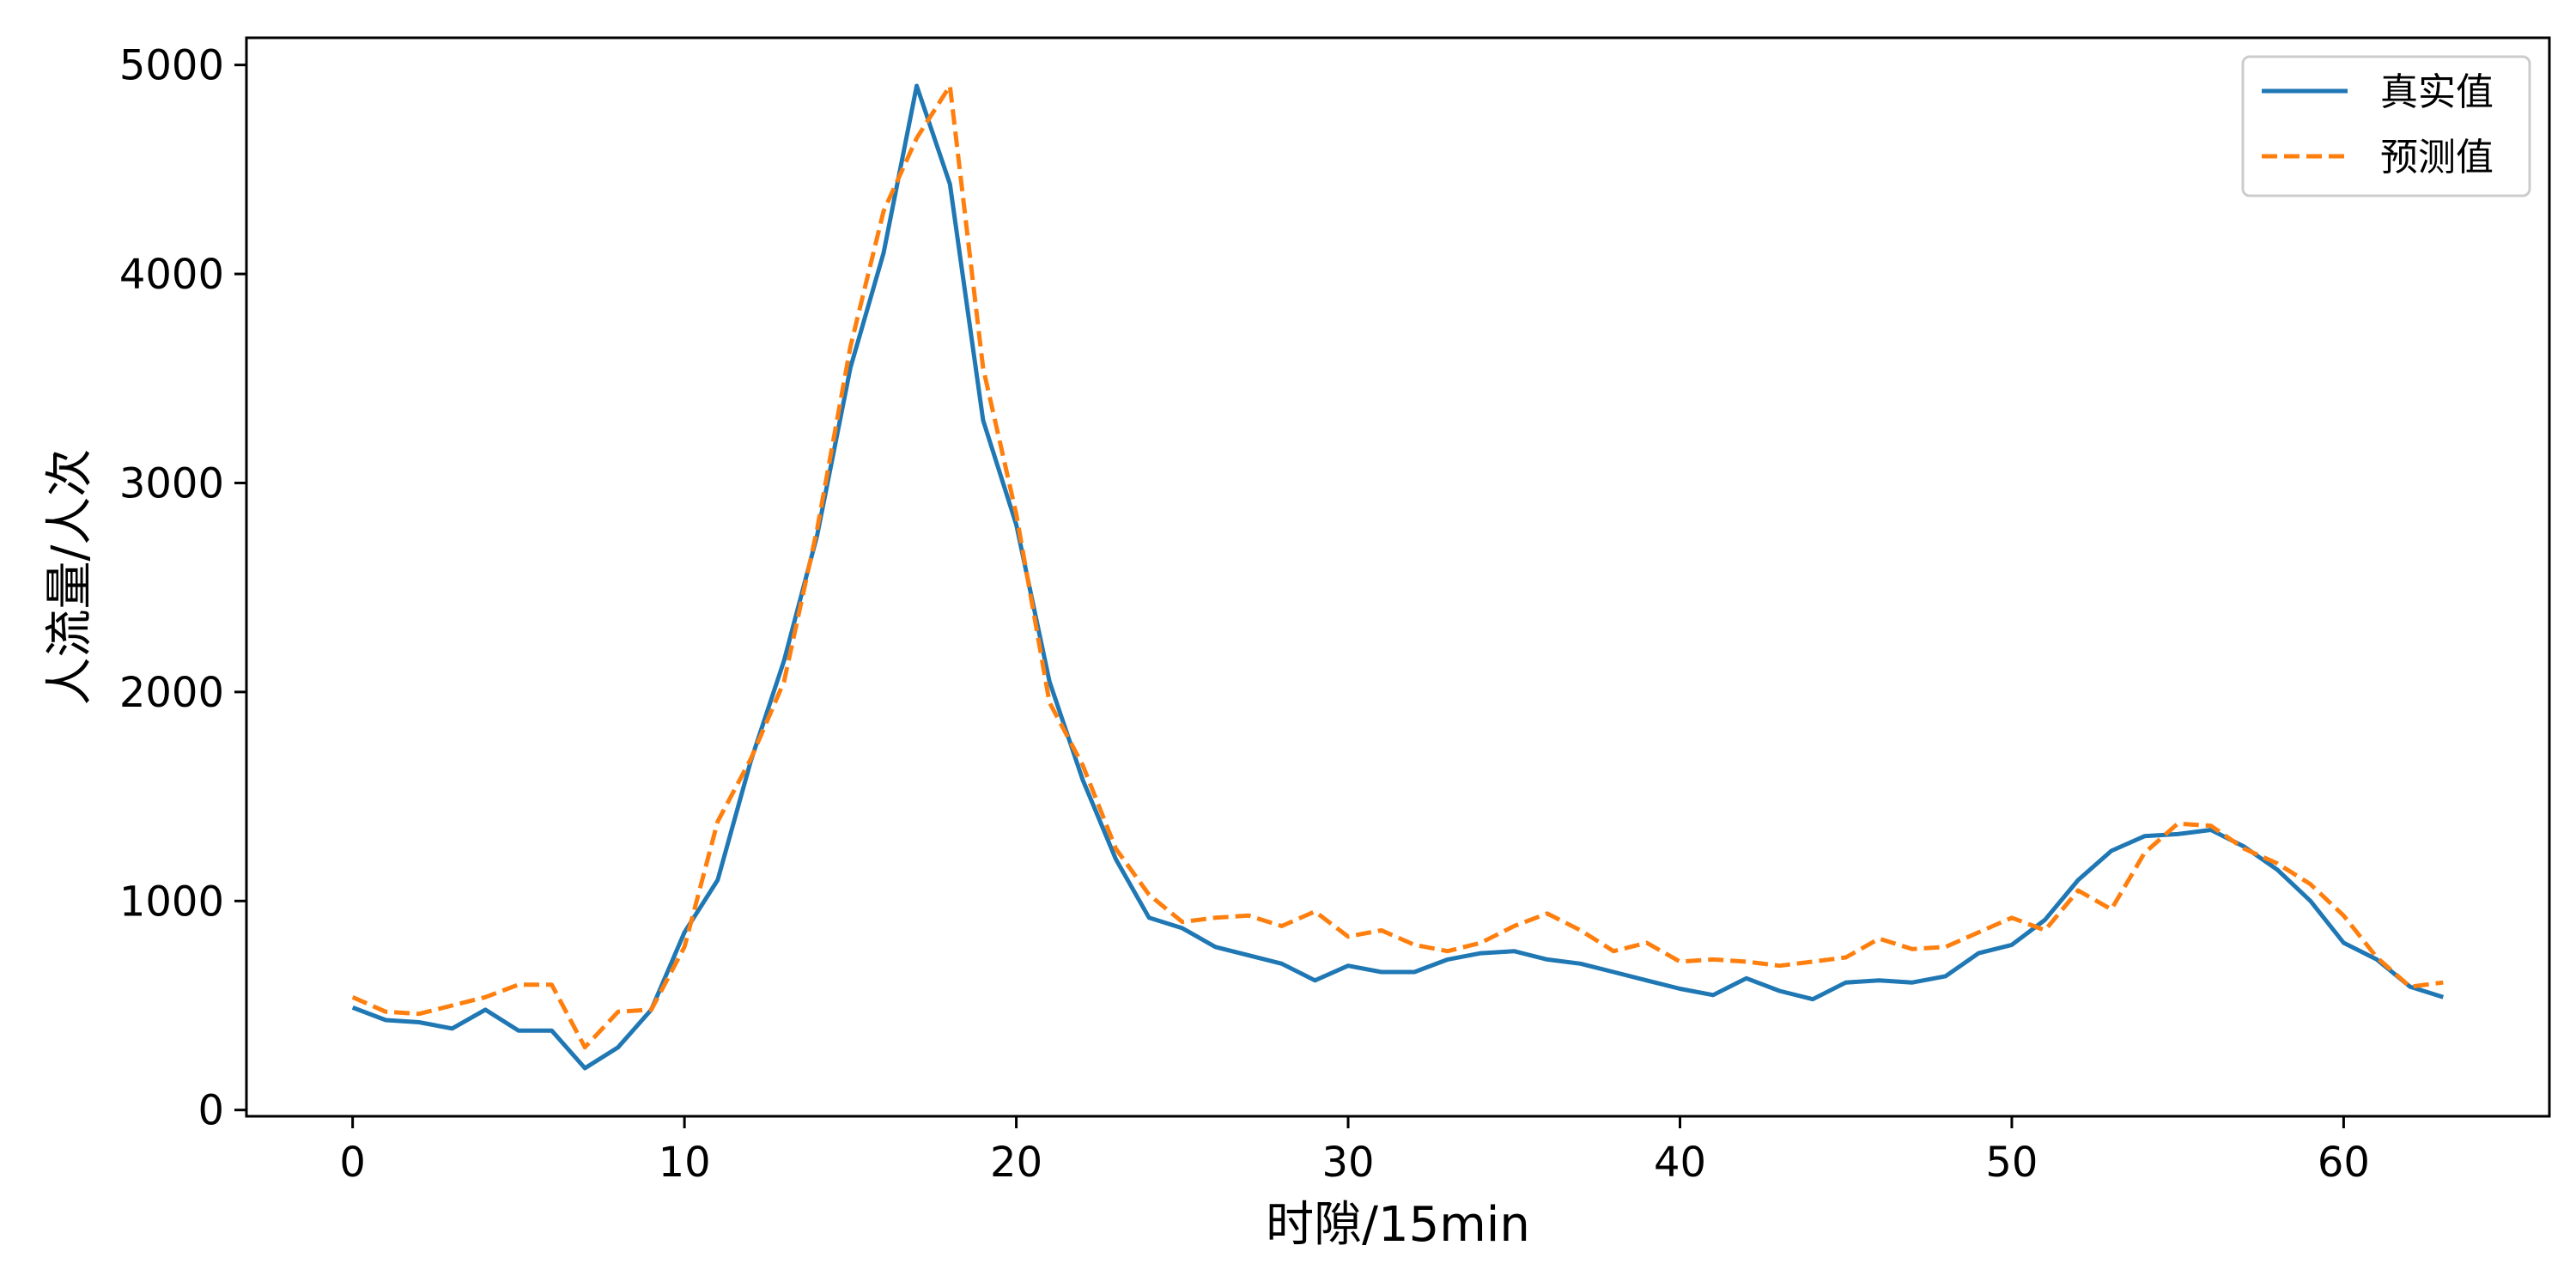 The height and width of the screenshot is (1288, 2576). I want to click on y-tick-label: 4000, so click(171, 275).